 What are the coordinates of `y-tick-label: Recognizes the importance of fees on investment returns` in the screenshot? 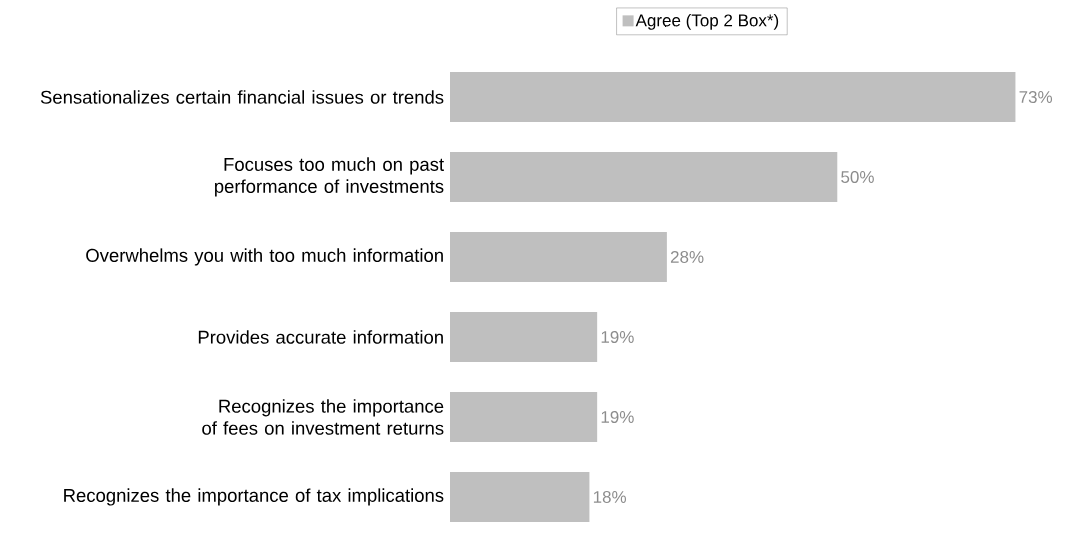 It's located at (323, 417).